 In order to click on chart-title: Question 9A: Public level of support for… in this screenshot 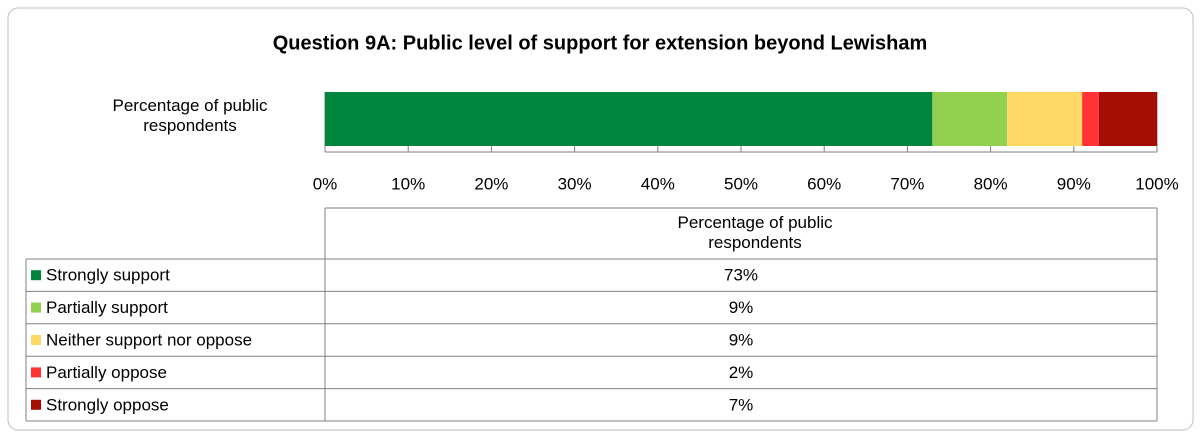, I will do `click(600, 43)`.